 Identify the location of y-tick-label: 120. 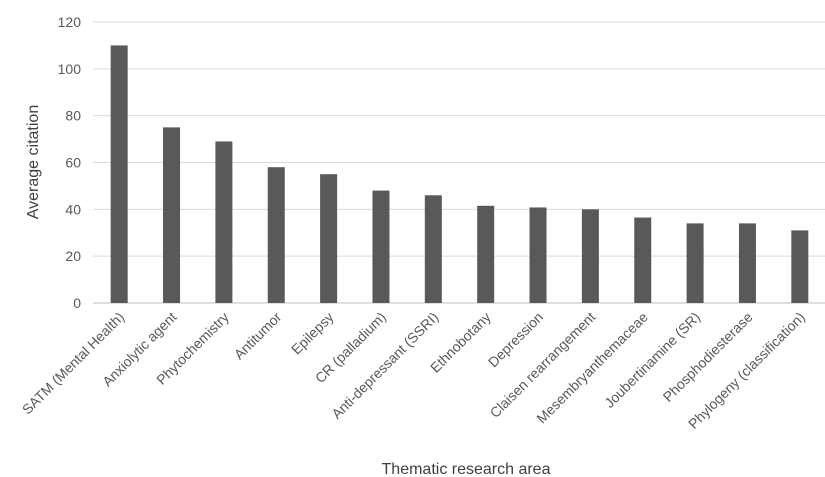
(70, 22).